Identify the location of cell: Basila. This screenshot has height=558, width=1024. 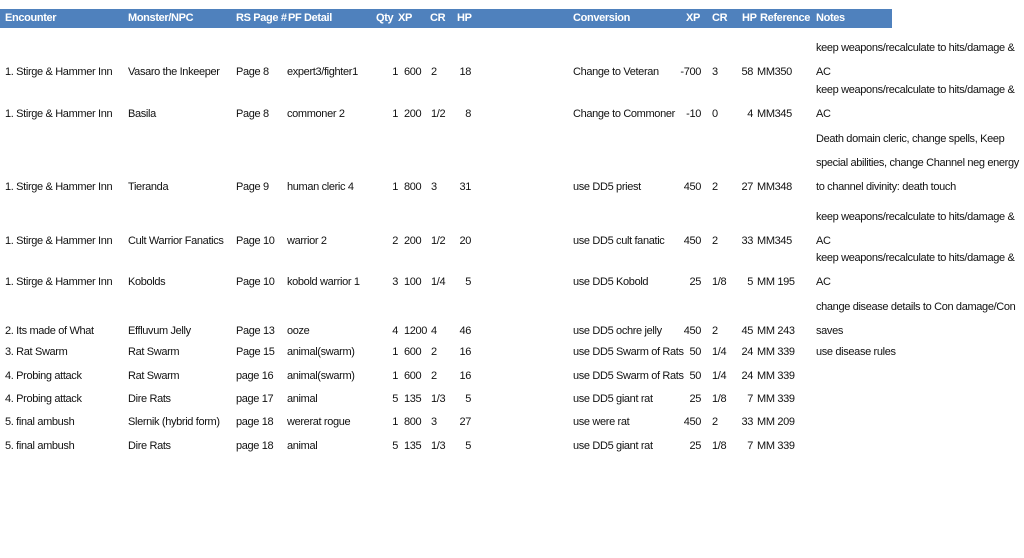
(142, 114).